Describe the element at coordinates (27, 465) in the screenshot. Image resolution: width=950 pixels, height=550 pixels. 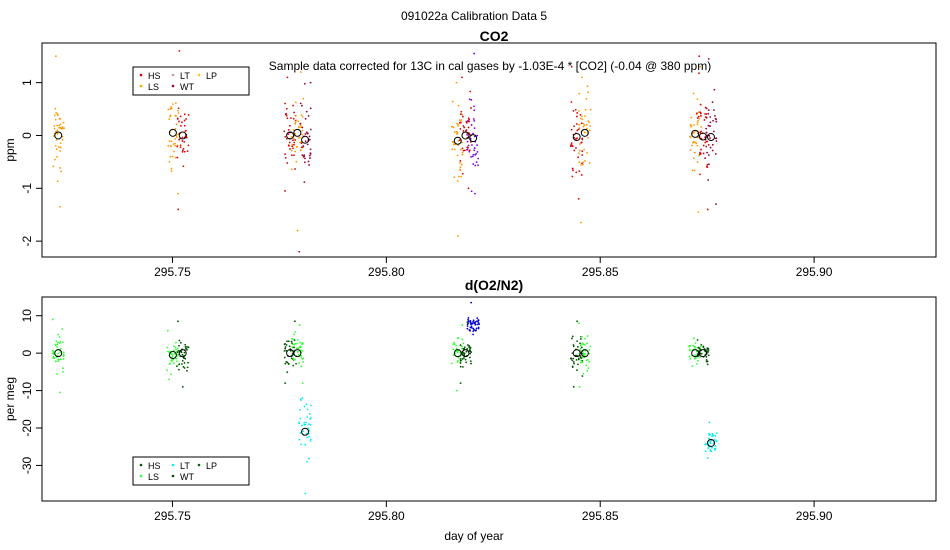
I see `y-tick-label: -30` at that location.